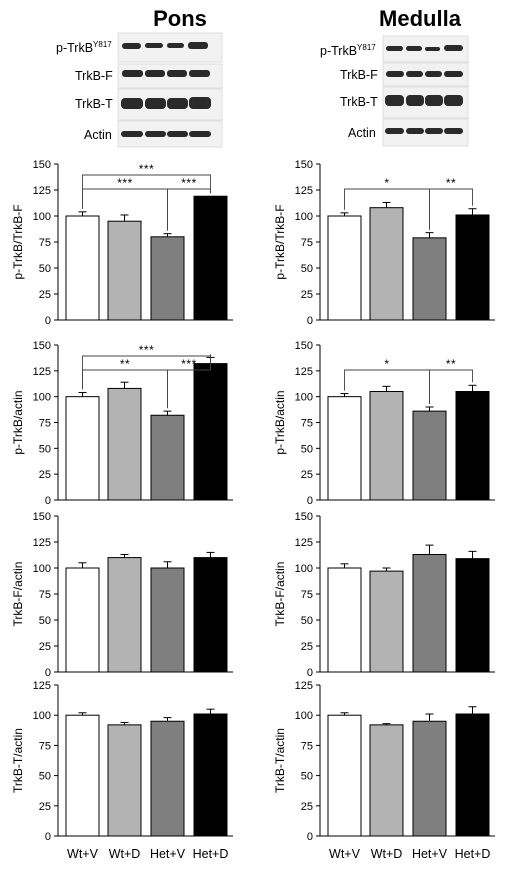 This screenshot has height=873, width=512. Describe the element at coordinates (420, 18) in the screenshot. I see `medulla-title: Medulla` at that location.